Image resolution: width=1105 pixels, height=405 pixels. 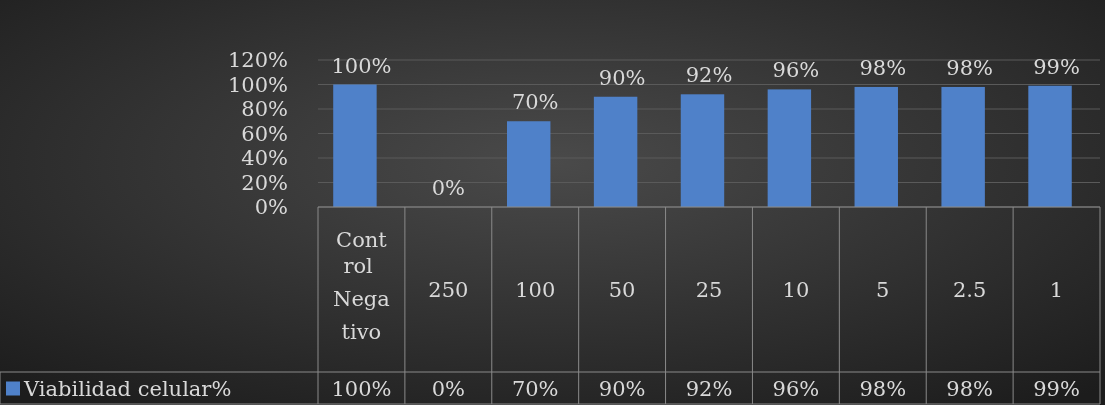 What do you see at coordinates (796, 388) in the screenshot?
I see `data-label: 96%` at bounding box center [796, 388].